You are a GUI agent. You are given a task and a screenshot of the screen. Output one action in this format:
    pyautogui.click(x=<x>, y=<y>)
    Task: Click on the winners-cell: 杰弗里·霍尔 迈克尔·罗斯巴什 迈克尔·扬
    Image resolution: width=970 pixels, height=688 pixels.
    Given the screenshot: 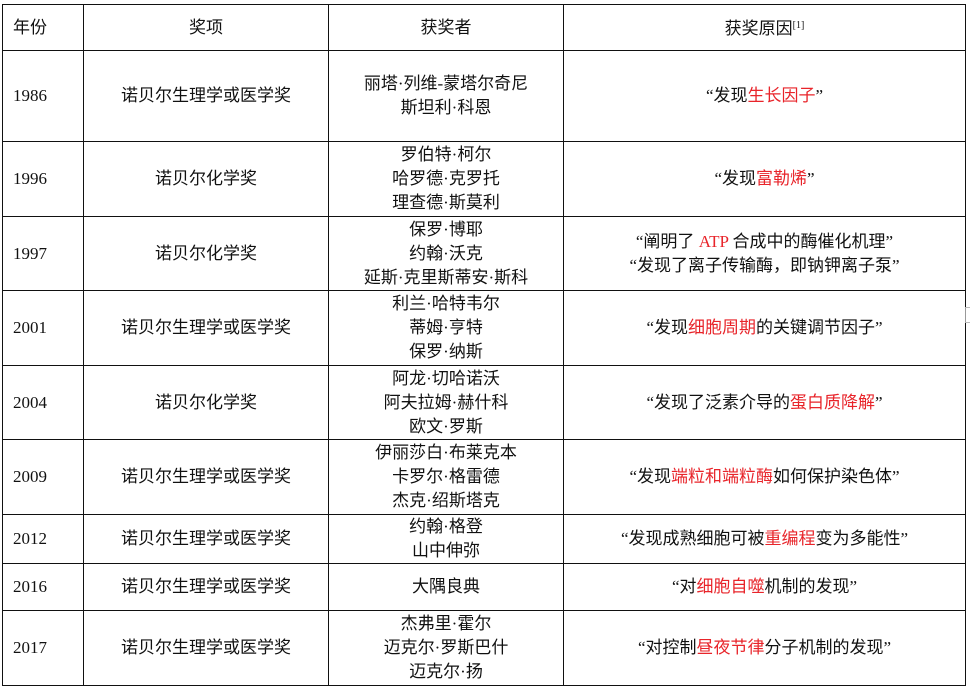 What is the action you would take?
    pyautogui.click(x=446, y=648)
    